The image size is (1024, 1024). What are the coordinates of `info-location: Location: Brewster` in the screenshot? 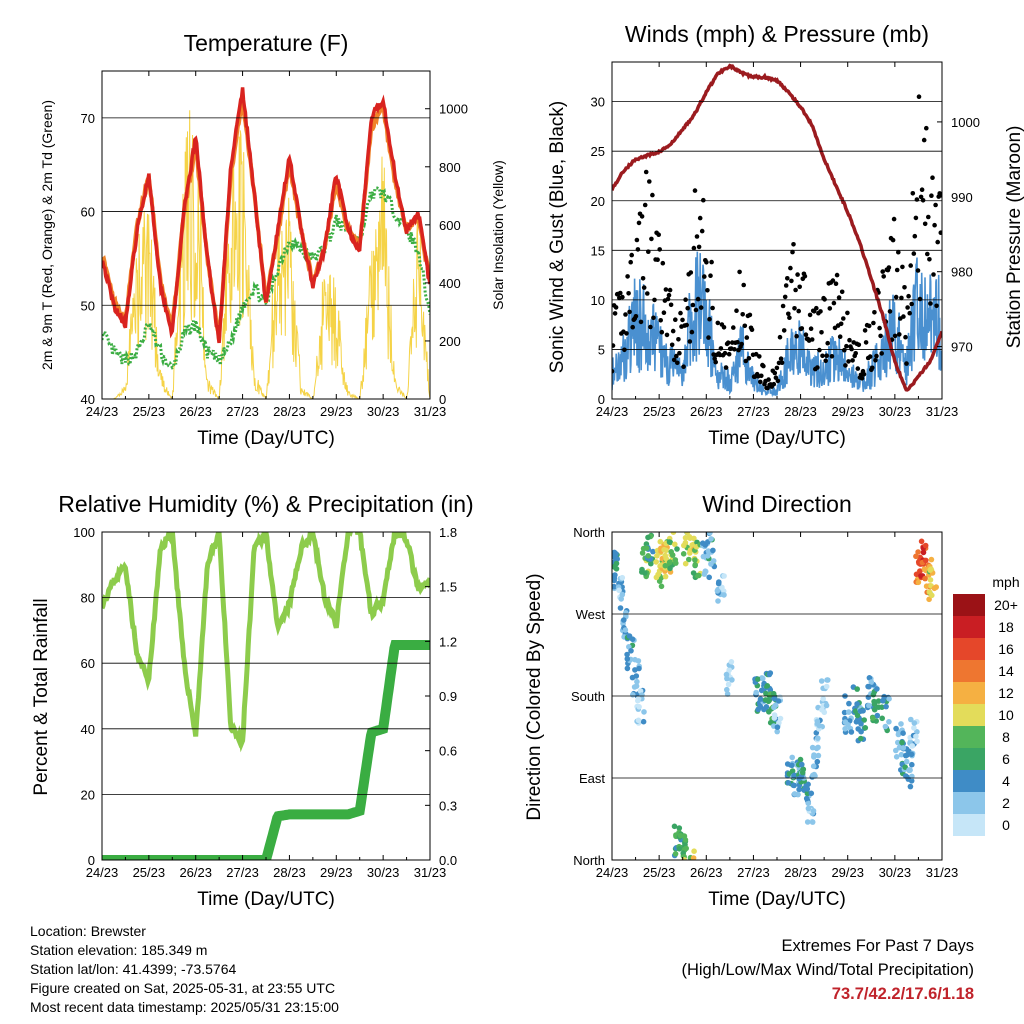 It's located at (88, 931).